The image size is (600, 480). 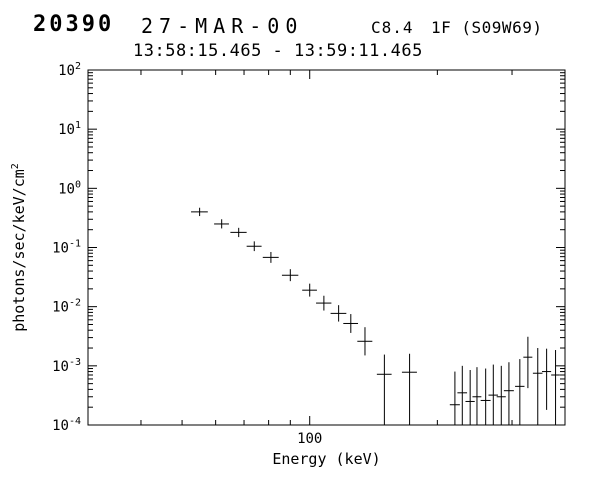 What do you see at coordinates (222, 26) in the screenshot?
I see `flare-date: 27-MAR-00` at bounding box center [222, 26].